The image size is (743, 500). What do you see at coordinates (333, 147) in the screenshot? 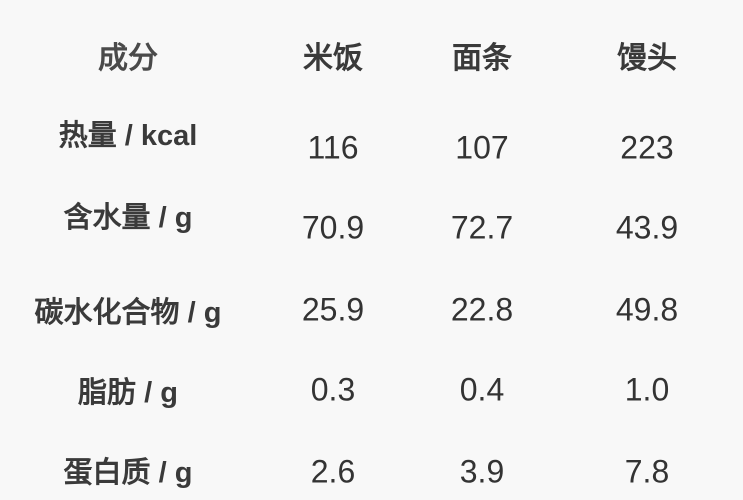
I see `table-cell: 116` at bounding box center [333, 147].